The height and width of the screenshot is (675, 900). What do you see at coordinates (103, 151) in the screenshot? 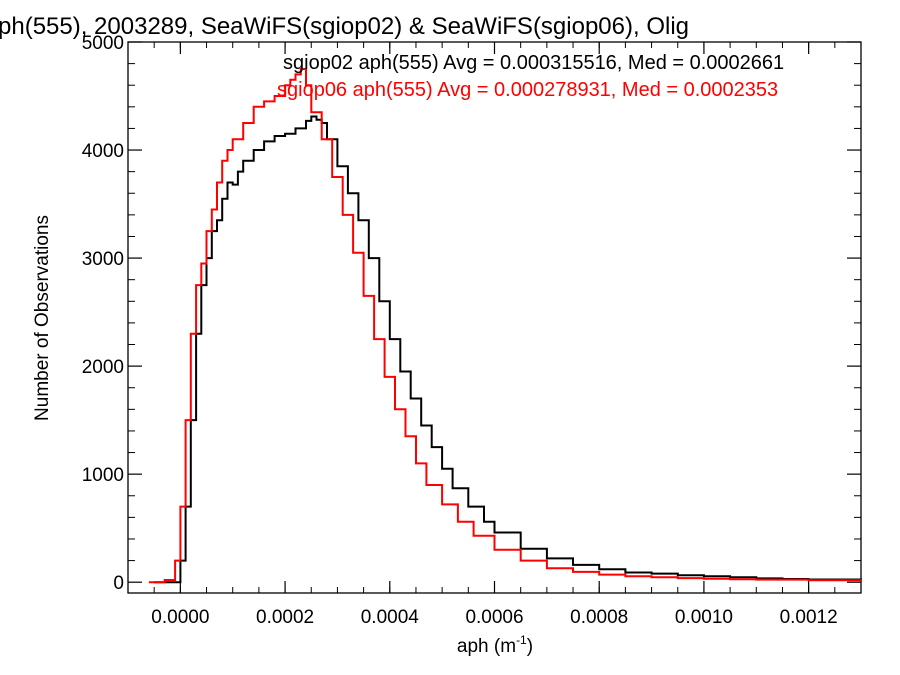
I see `y-tick-label: 4000` at bounding box center [103, 151].